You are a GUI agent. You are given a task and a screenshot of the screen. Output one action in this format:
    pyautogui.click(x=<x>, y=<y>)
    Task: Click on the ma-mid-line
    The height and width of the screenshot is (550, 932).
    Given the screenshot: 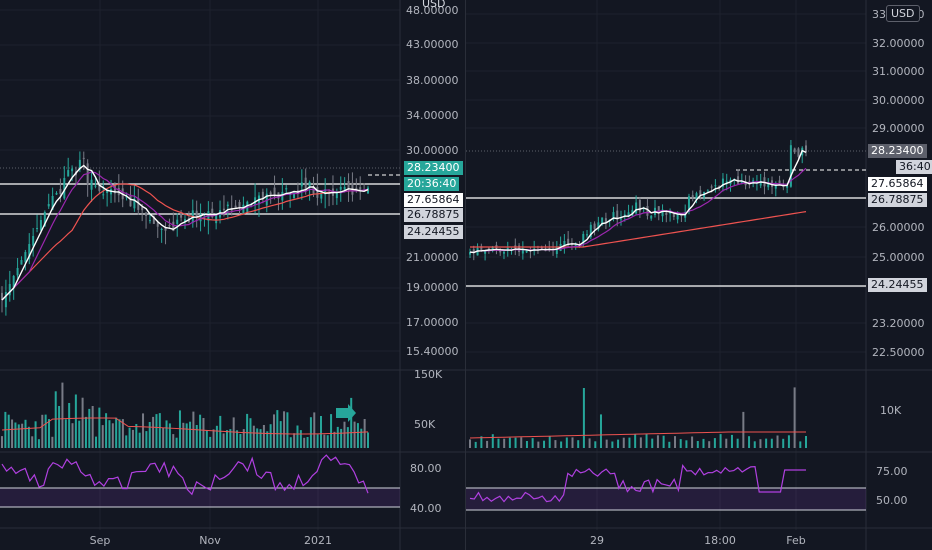 What is the action you would take?
    pyautogui.click(x=638, y=210)
    